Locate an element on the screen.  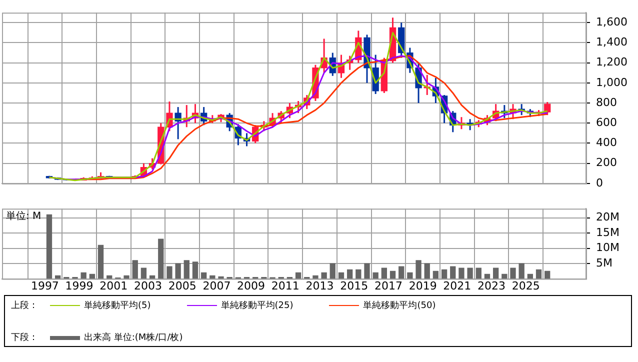
y-tick-label: 5M is located at coordinates (604, 263).